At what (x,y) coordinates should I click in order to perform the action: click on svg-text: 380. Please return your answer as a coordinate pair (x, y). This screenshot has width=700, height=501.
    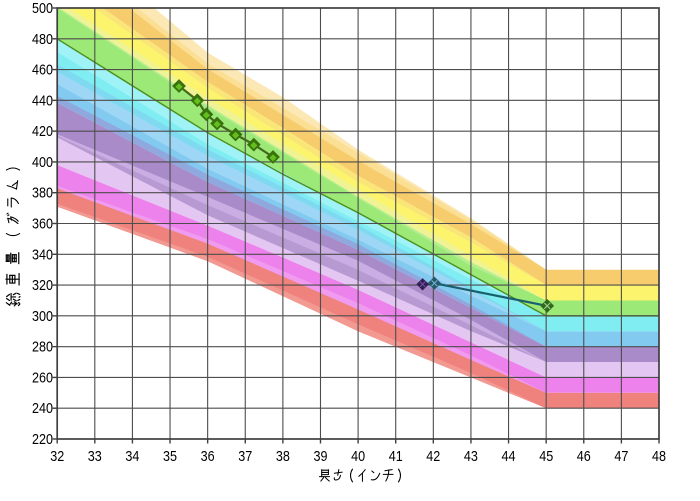
    Looking at the image, I should click on (42, 193).